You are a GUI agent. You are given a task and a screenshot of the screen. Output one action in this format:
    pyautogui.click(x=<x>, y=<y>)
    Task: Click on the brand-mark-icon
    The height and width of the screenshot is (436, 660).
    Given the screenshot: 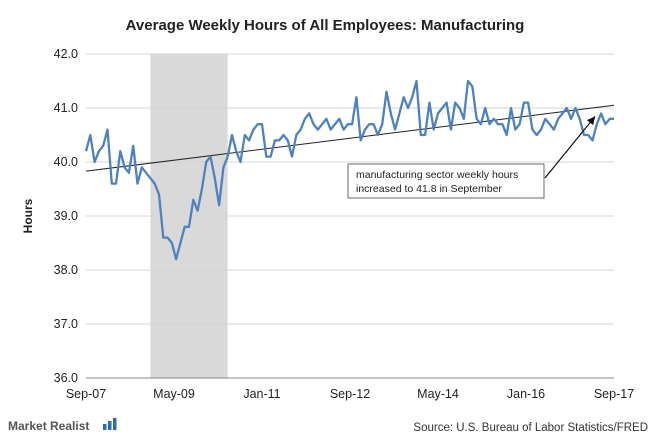 What is the action you would take?
    pyautogui.click(x=110, y=424)
    